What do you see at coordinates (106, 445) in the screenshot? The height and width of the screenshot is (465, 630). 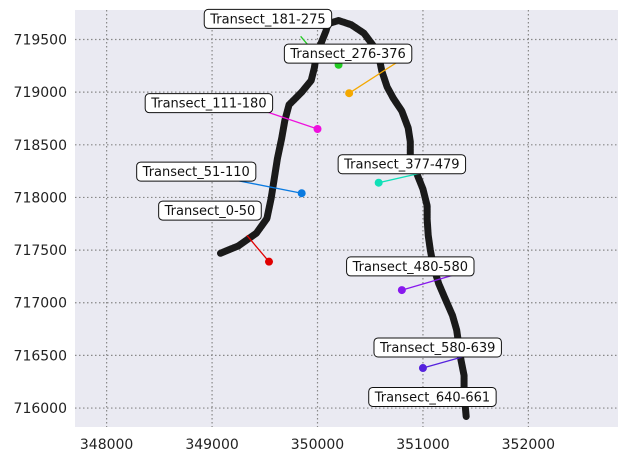 I see `x-tick-label: 348000` at bounding box center [106, 445].